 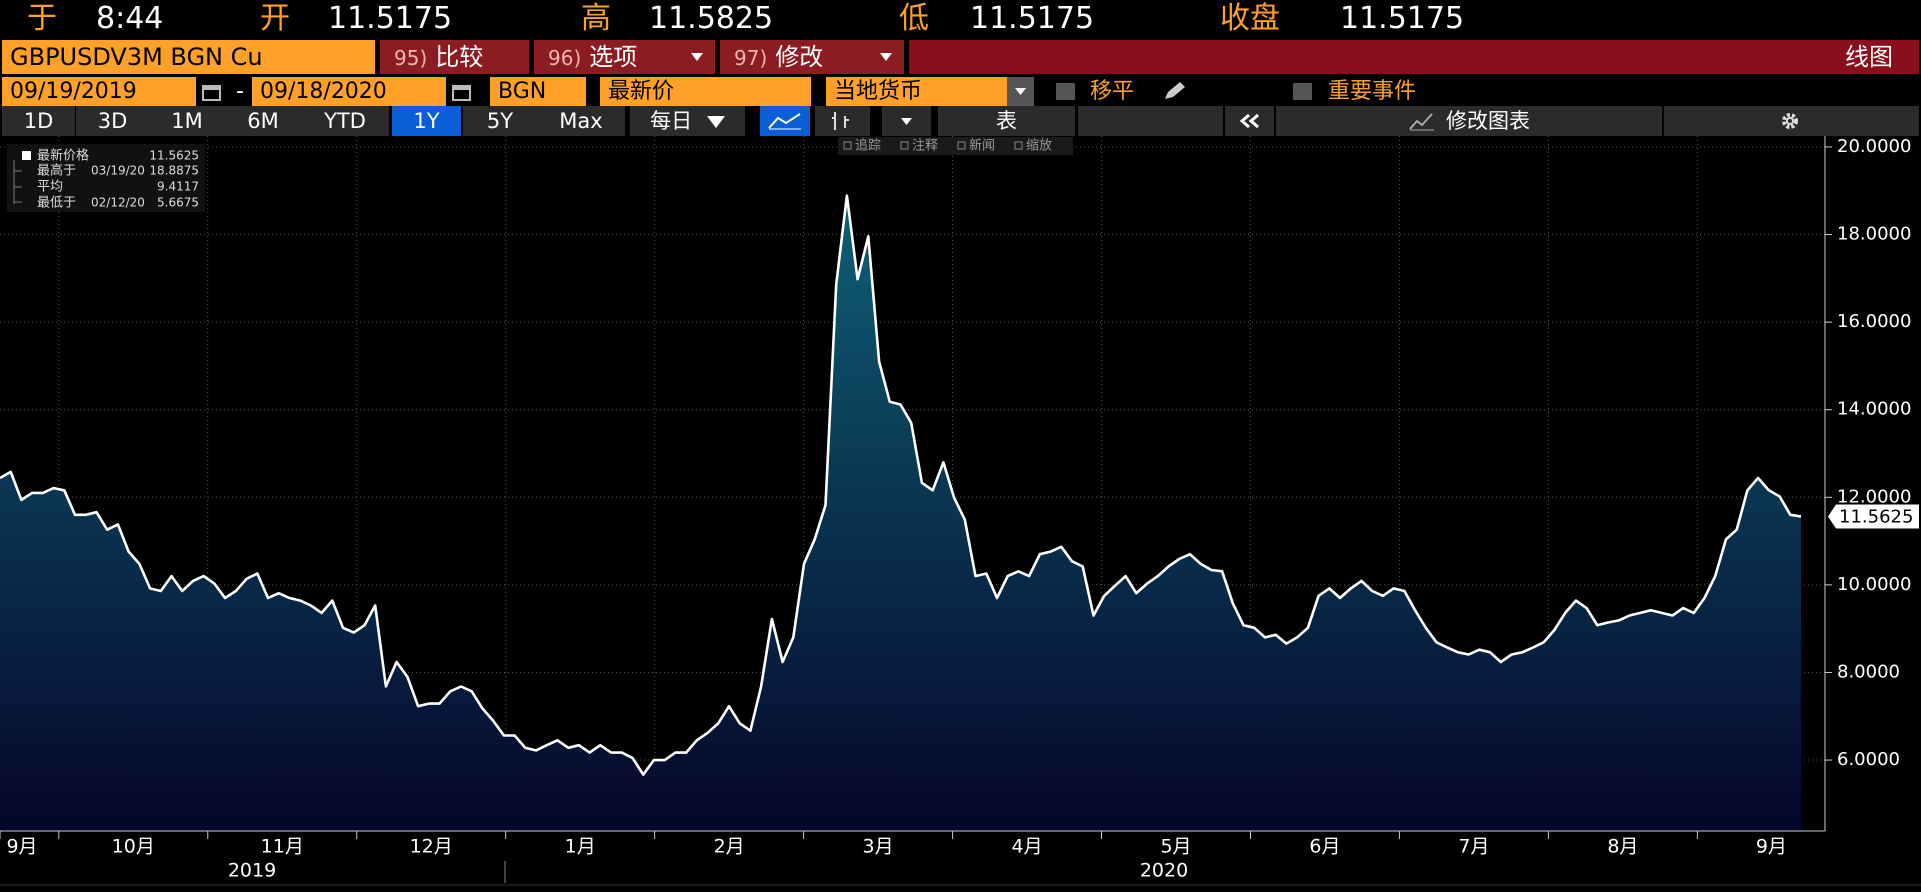 I want to click on edit-chart-button: 修改图表, so click(x=1469, y=121).